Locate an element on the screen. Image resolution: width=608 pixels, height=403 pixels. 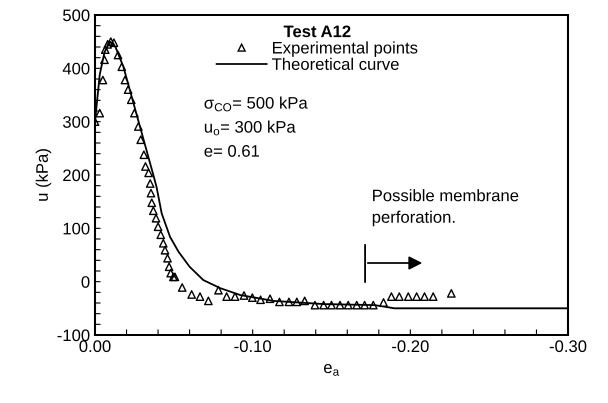
x-tick-label: -0.10 is located at coordinates (253, 346).